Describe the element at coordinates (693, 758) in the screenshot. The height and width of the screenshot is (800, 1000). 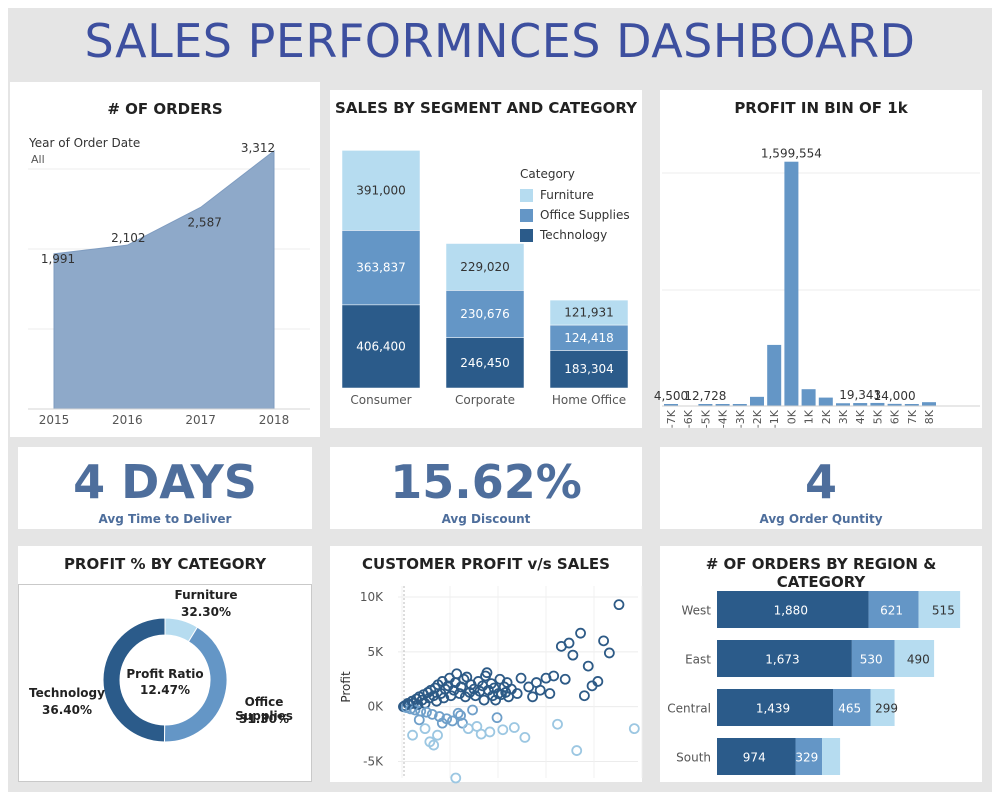
I see `region-y-tick: South` at that location.